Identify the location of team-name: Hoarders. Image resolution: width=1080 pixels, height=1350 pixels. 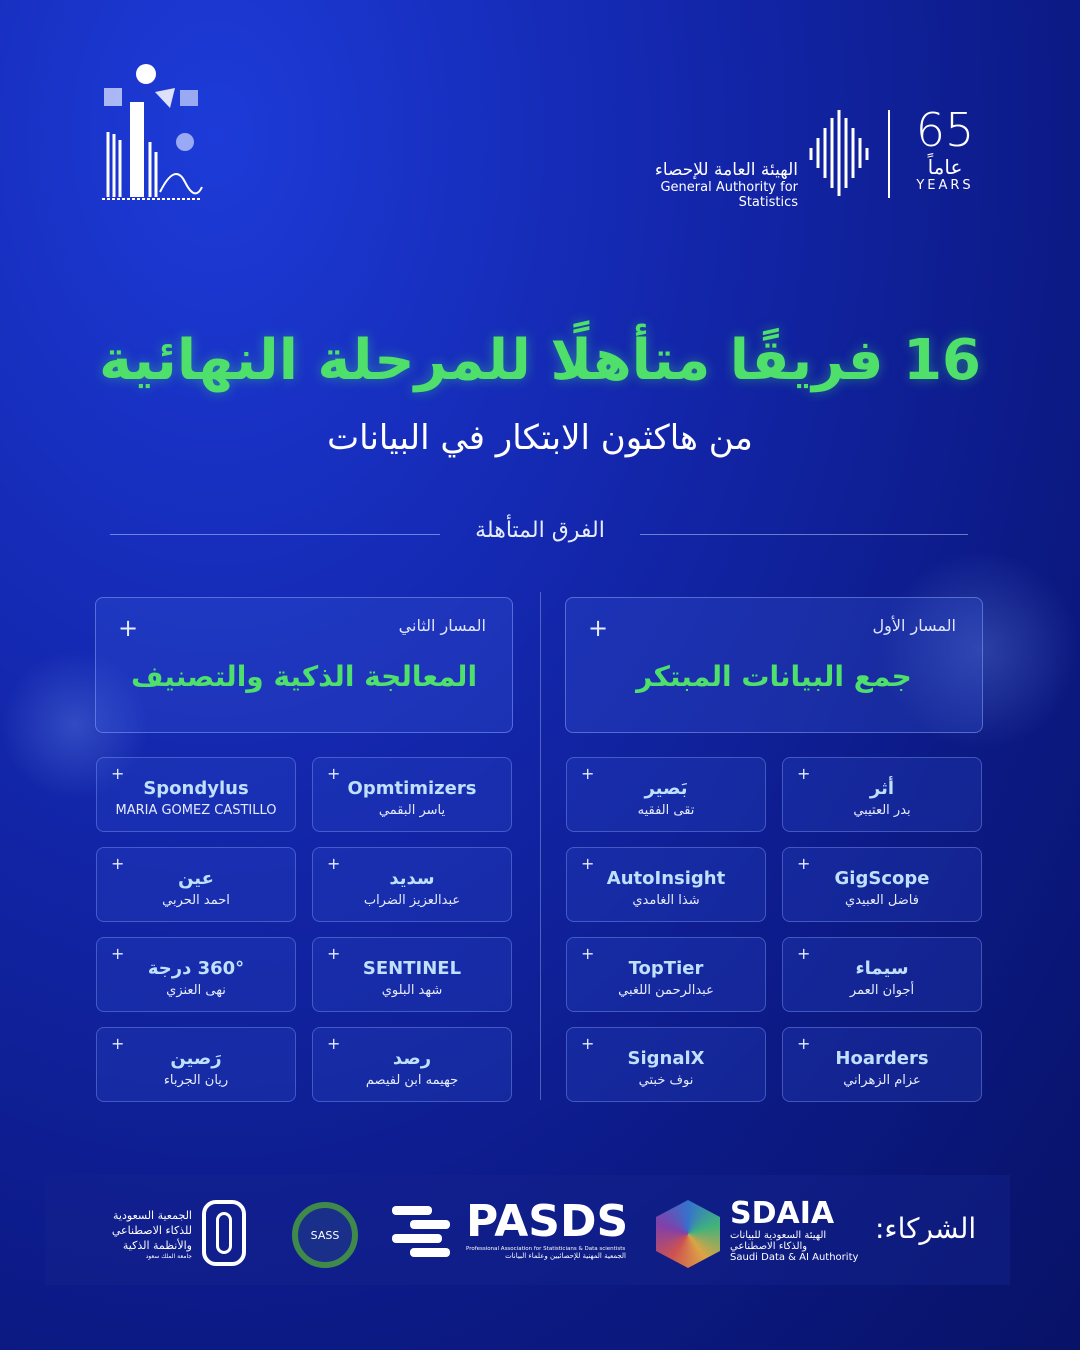
(882, 1058).